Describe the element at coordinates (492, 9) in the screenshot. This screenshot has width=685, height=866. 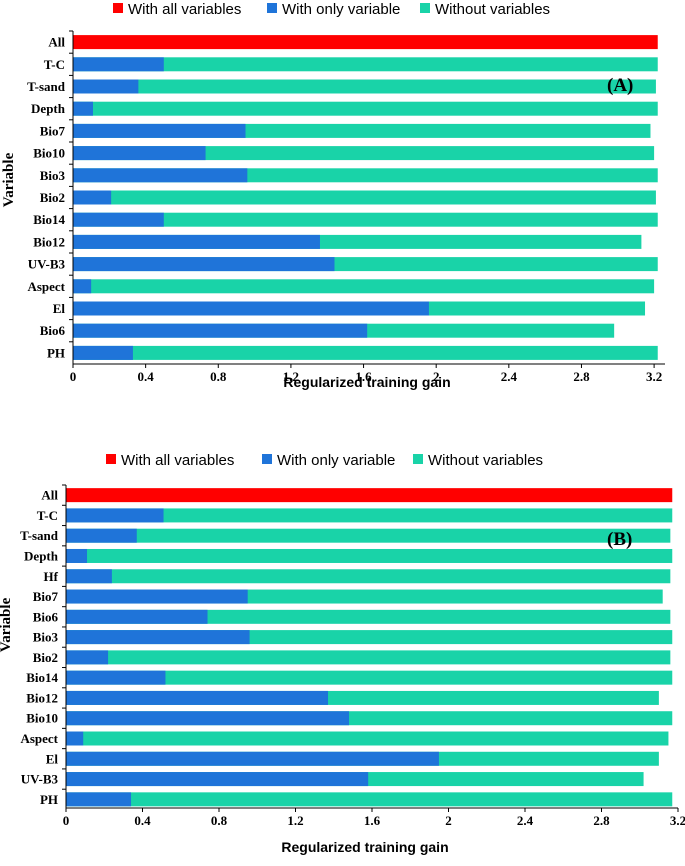
I see `legend-label-without: Without variables` at that location.